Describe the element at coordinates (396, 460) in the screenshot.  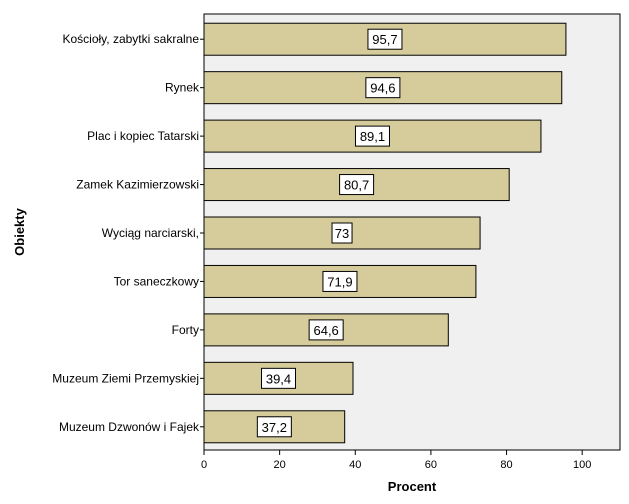
I see `x-axis-ticks: 0 20 40 60 80 100` at that location.